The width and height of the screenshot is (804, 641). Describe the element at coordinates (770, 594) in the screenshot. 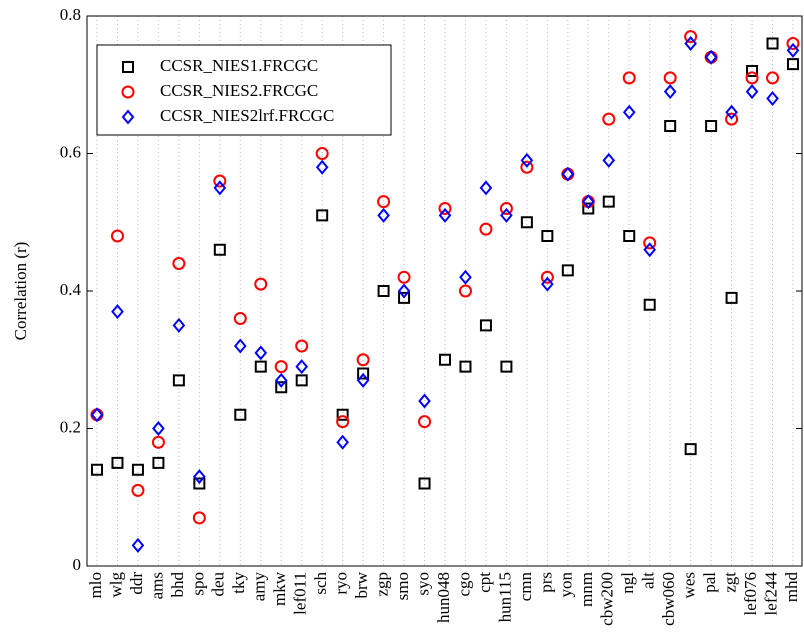

I see `x-tick-label: lef244` at that location.